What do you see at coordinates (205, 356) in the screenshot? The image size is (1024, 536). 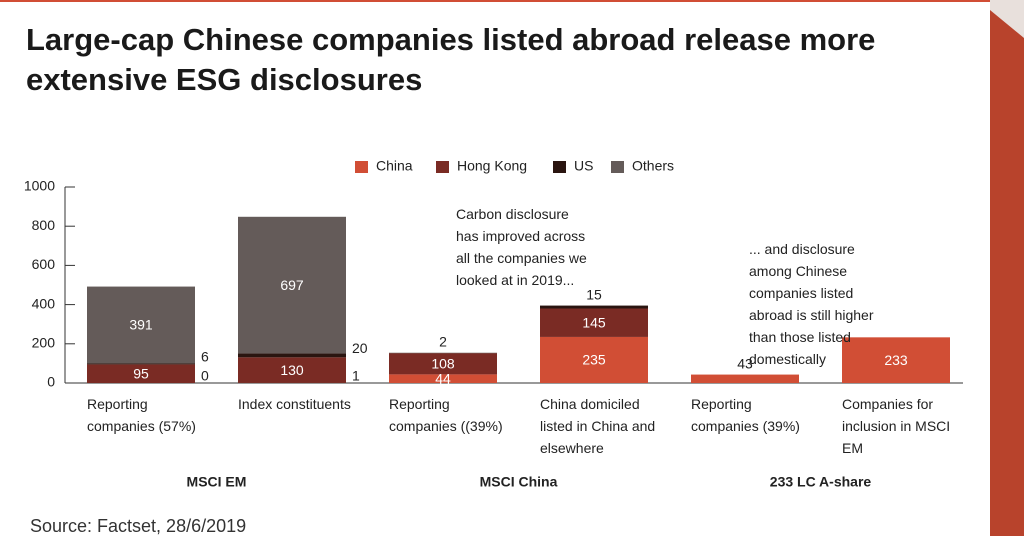 I see `value-label: 6` at bounding box center [205, 356].